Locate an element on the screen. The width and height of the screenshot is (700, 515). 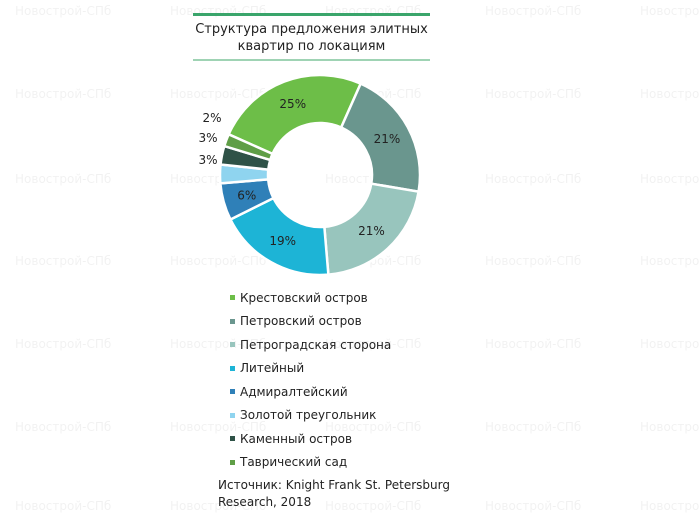
legend-item: Таврический сад is located at coordinates (310, 463).